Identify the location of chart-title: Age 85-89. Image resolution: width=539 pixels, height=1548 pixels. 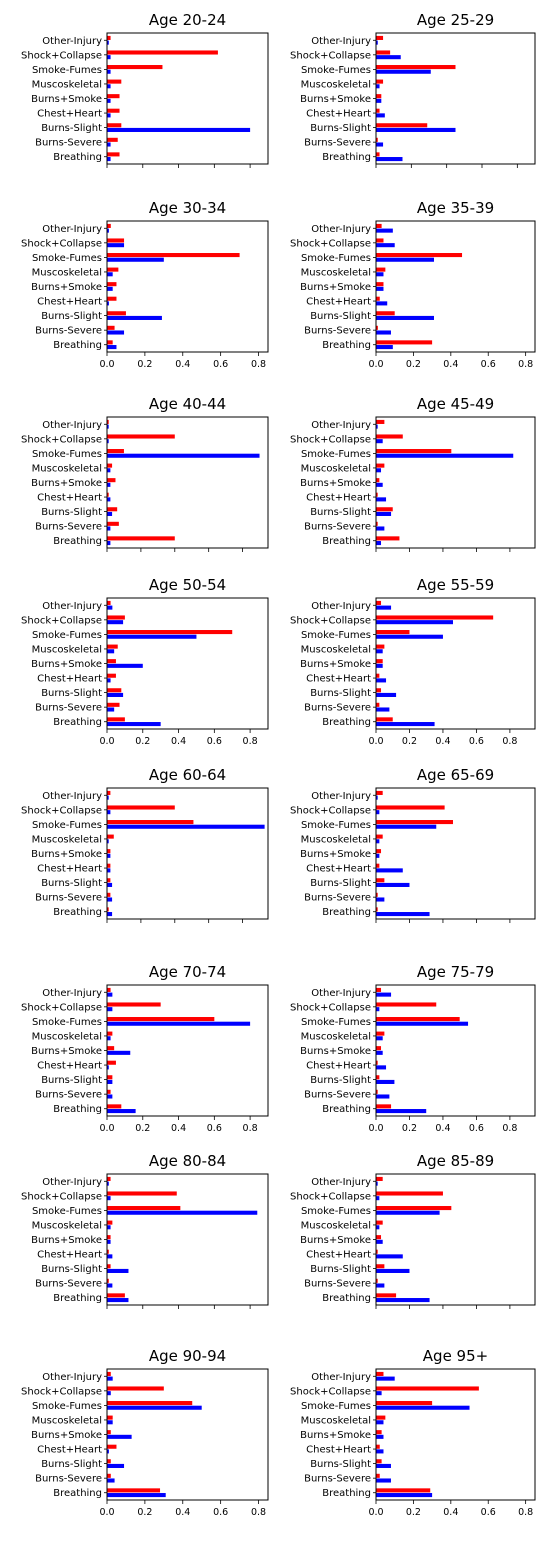
(455, 1161).